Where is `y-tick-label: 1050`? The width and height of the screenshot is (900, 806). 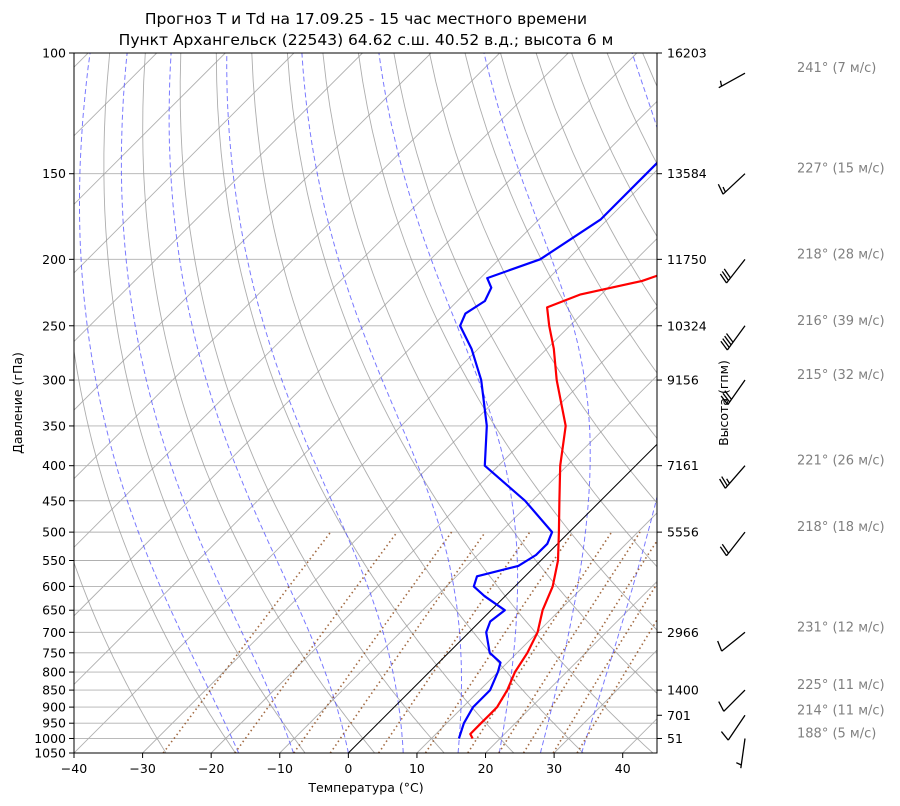
y-tick-label: 1050 is located at coordinates (50, 753).